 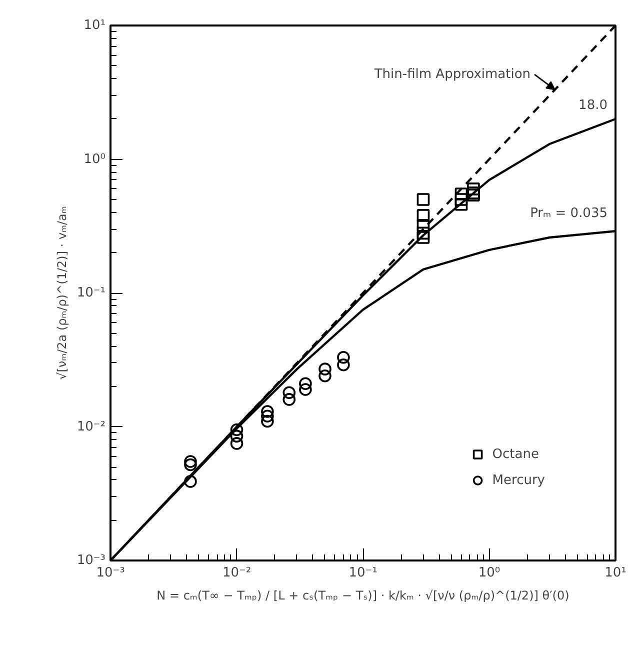 What do you see at coordinates (95, 159) in the screenshot?
I see `y-tick-label: 10⁰` at bounding box center [95, 159].